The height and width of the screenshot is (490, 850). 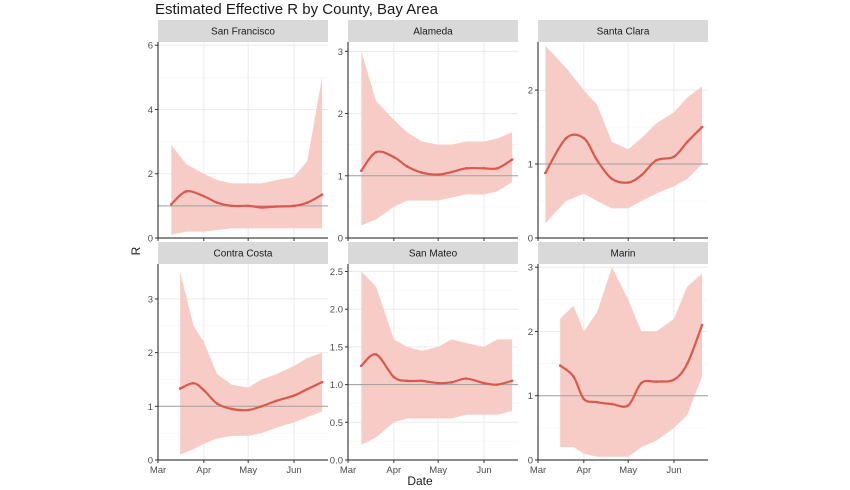 I want to click on panel-strip-label: San Mateo, so click(x=433, y=254).